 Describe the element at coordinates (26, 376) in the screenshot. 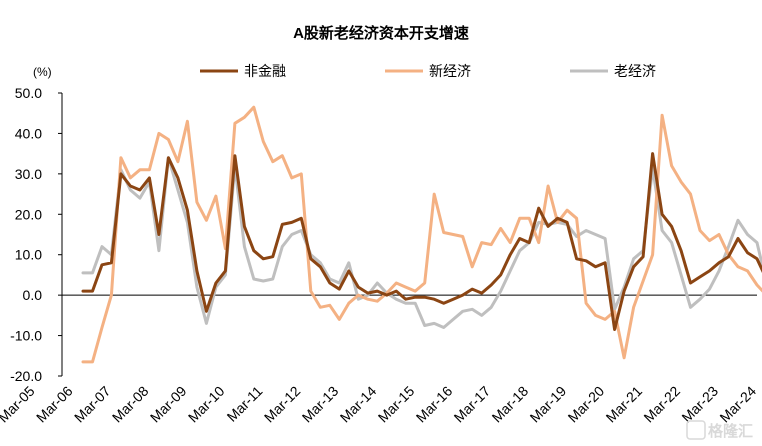

I see `y-tick-label: -20.0` at that location.